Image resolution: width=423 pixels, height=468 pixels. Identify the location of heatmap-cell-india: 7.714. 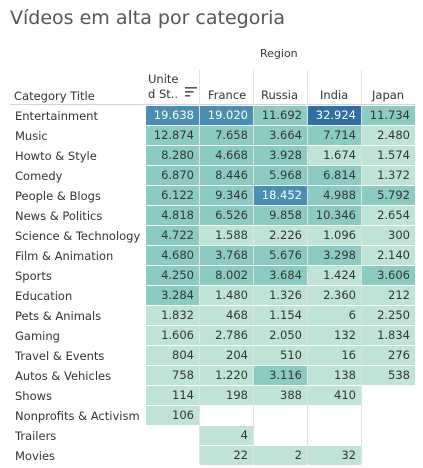
(334, 135).